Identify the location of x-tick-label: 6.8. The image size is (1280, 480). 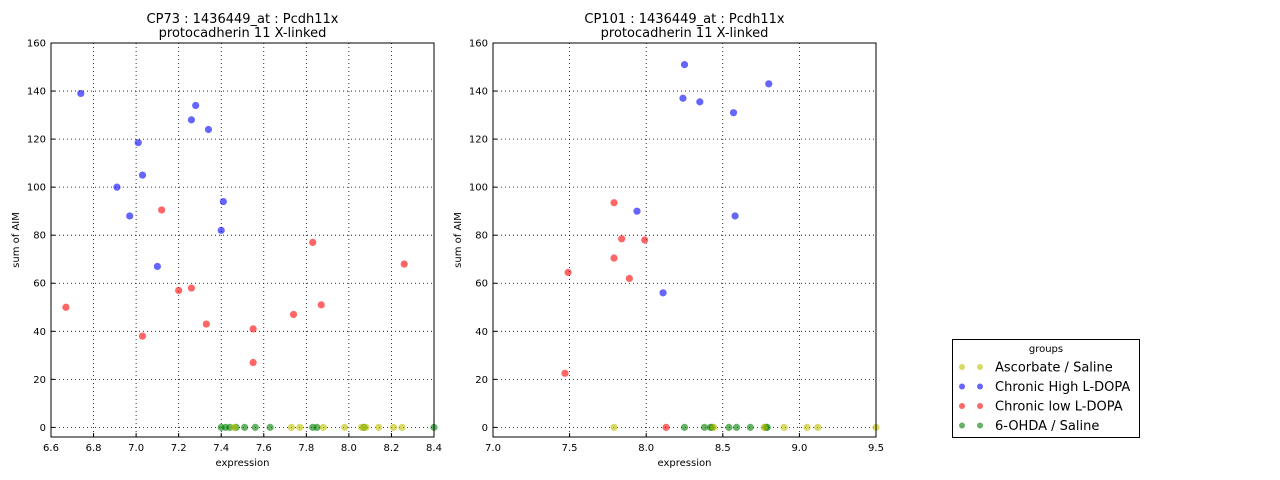
(94, 448).